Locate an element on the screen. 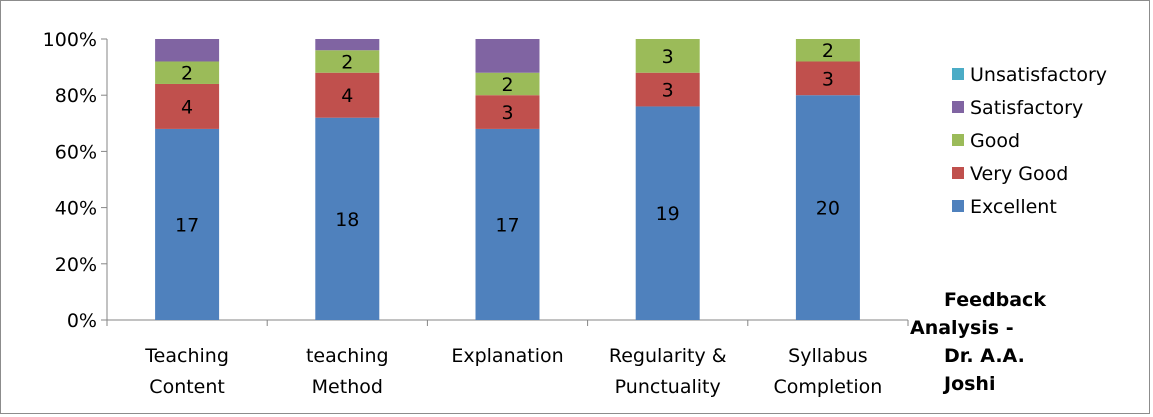 The height and width of the screenshot is (417, 1153). x-category-label: Content is located at coordinates (187, 387).